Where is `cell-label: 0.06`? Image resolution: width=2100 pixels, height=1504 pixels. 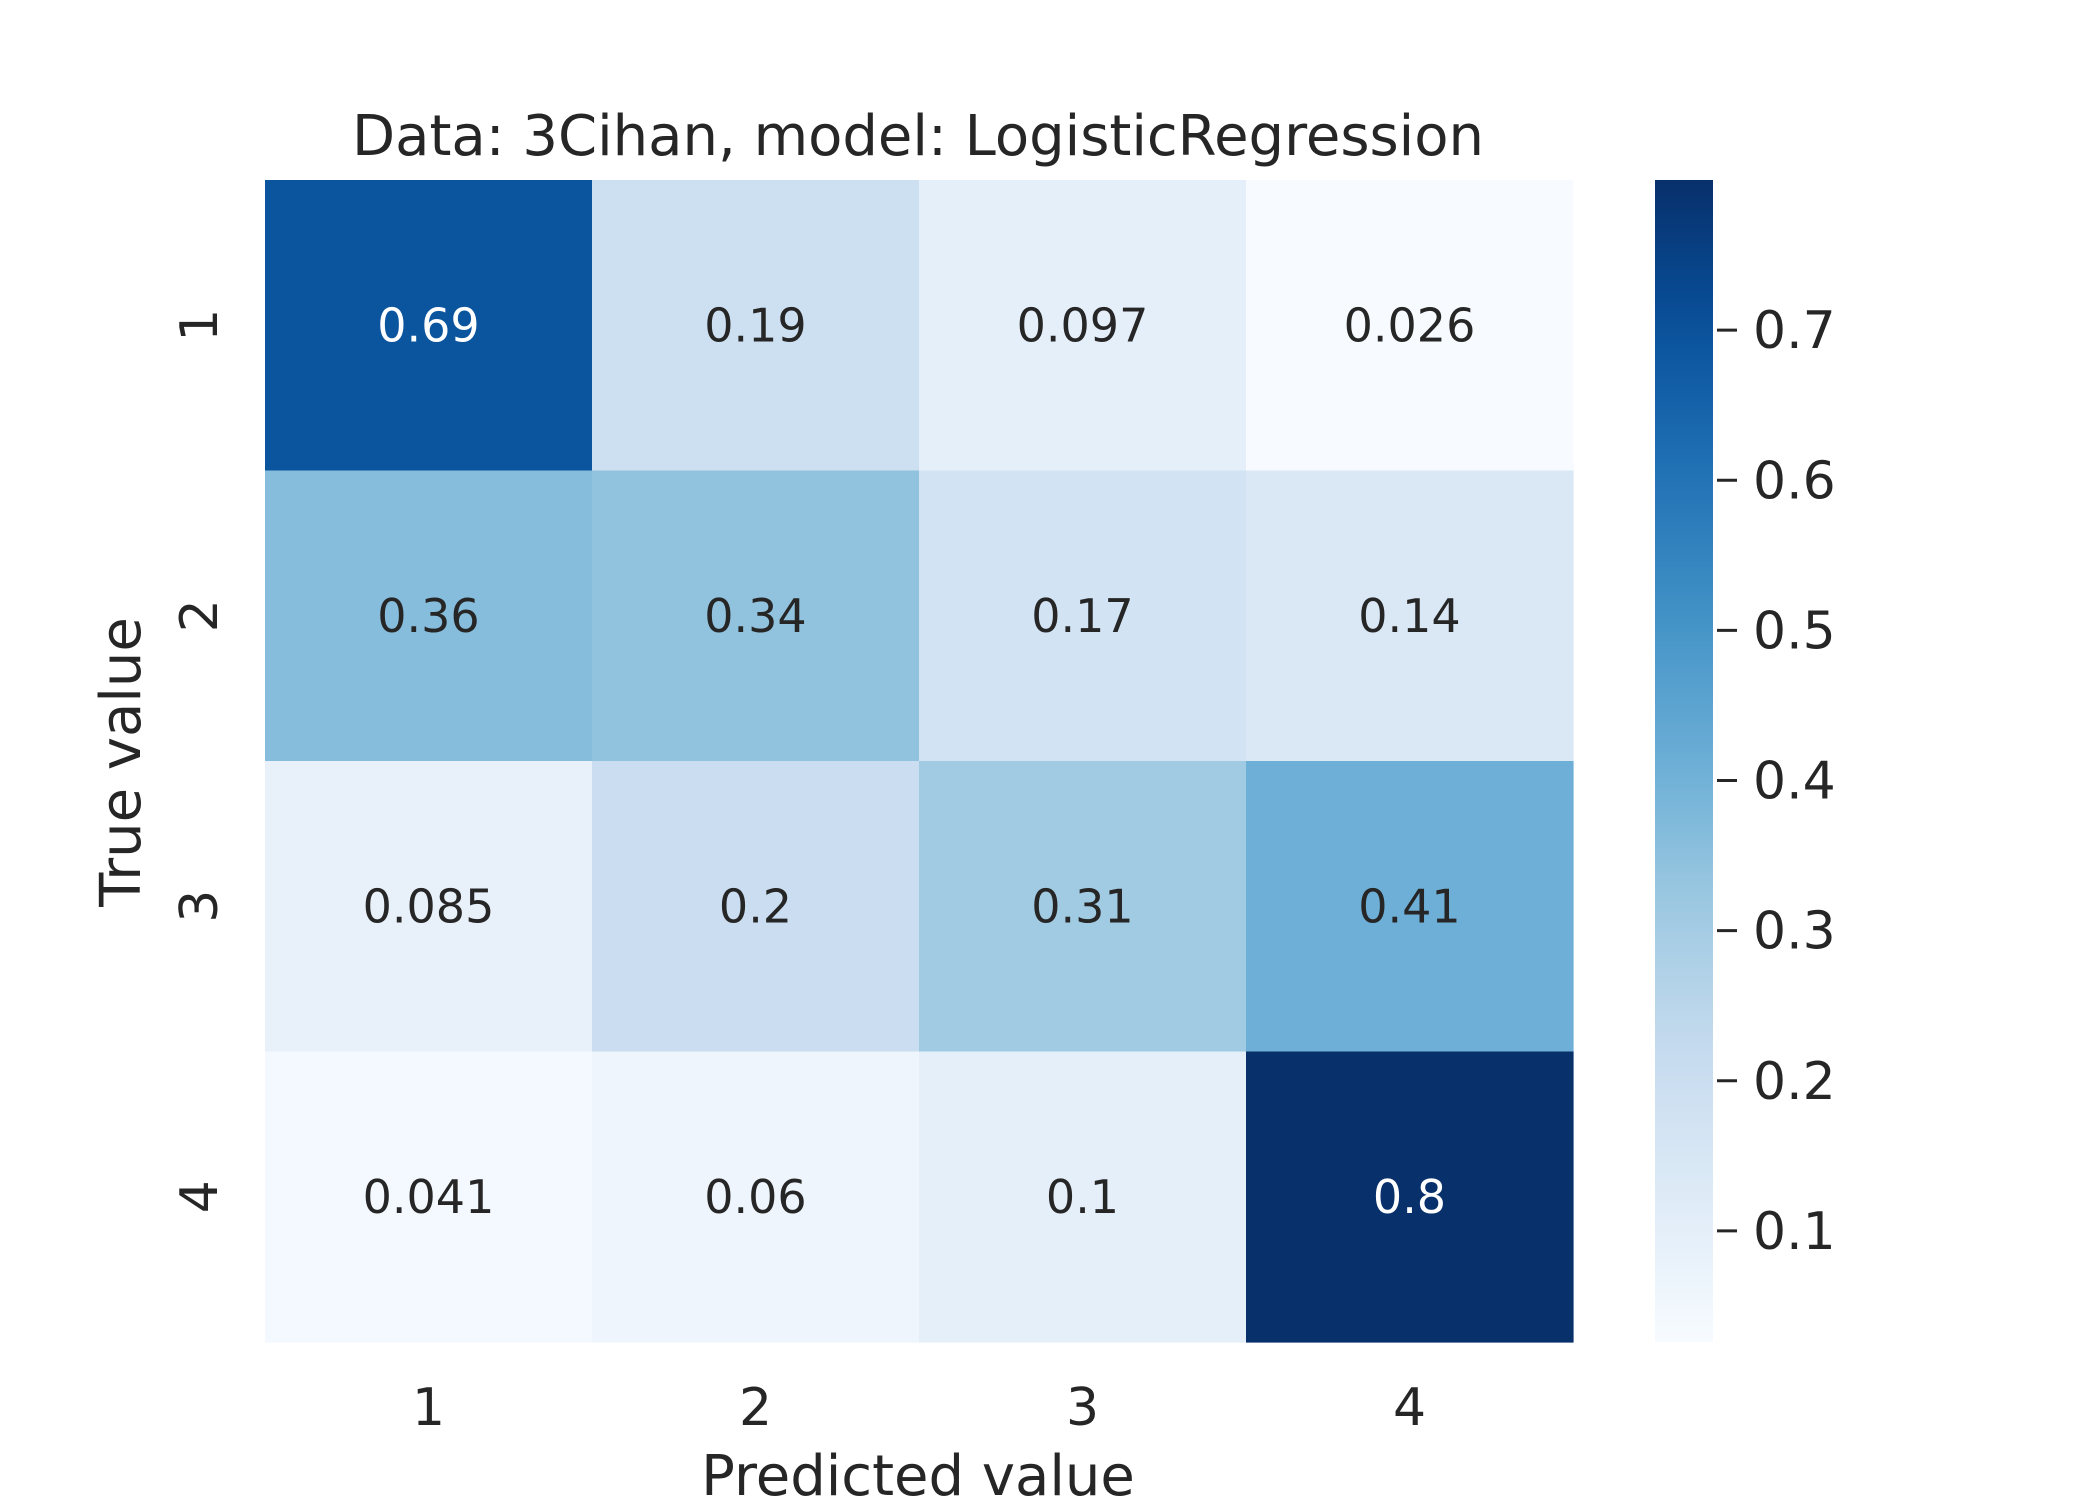 cell-label: 0.06 is located at coordinates (755, 1197).